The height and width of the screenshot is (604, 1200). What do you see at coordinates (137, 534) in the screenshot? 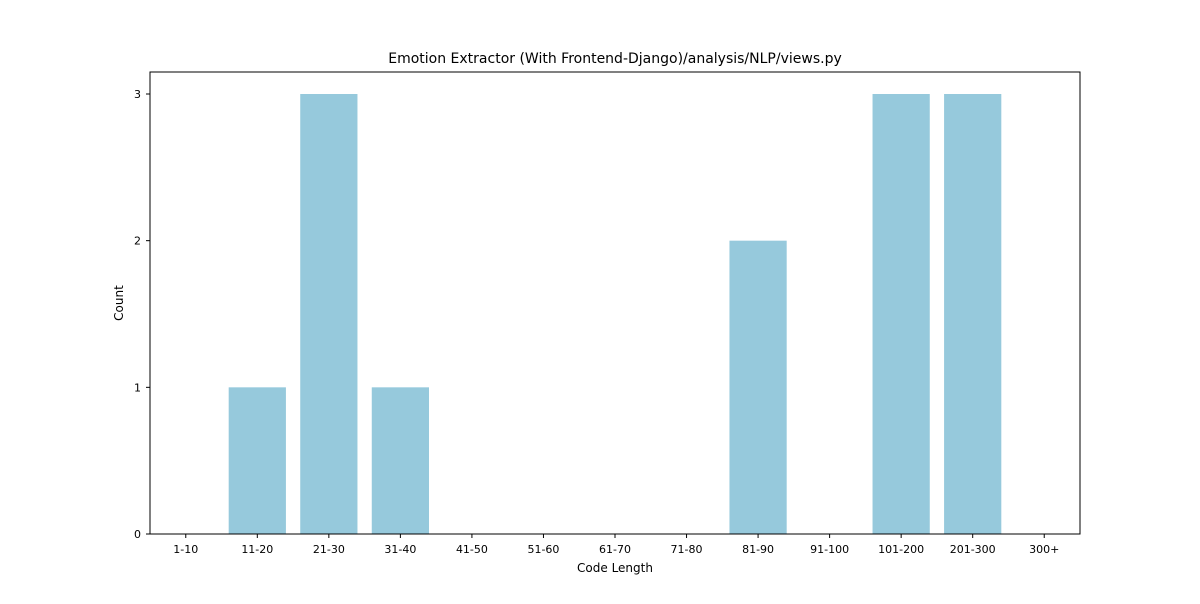
I see `y-tick-label: 0` at bounding box center [137, 534].